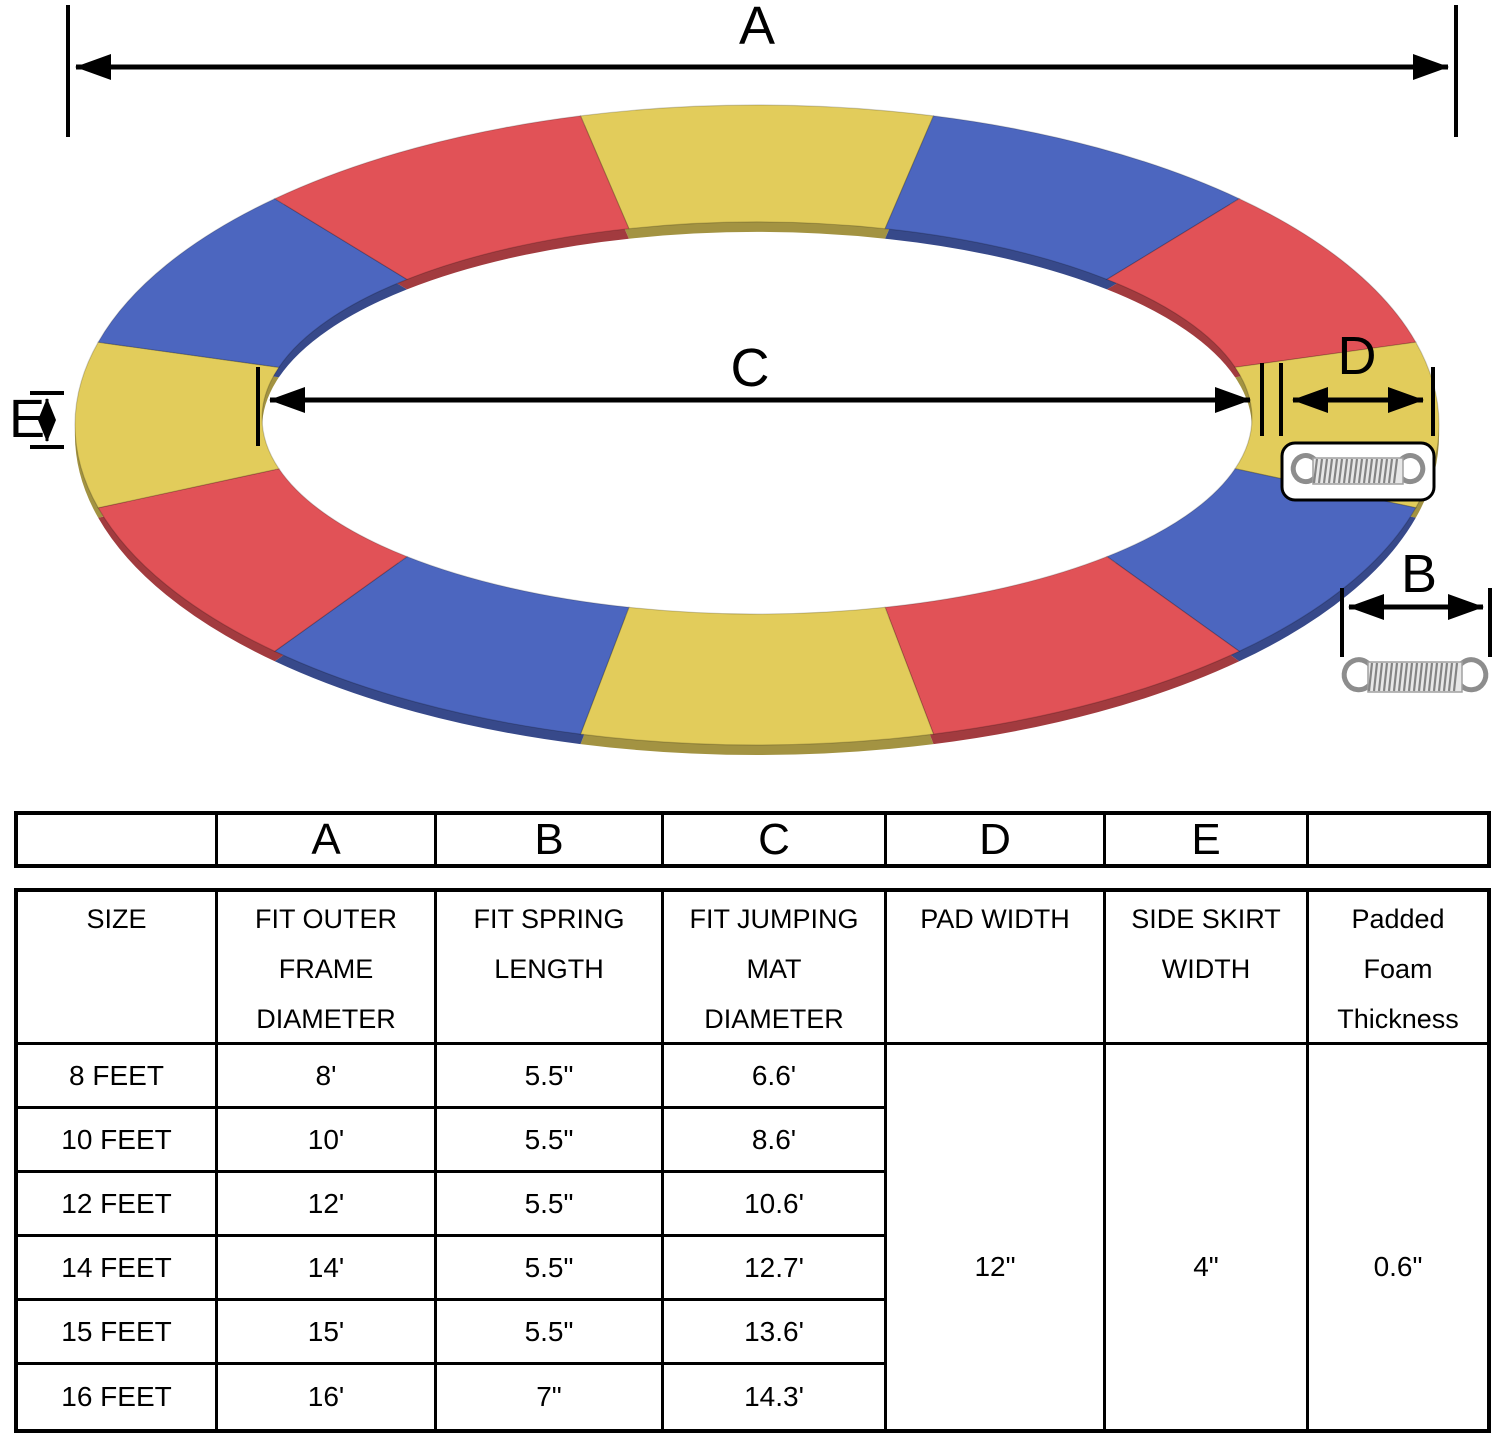 This screenshot has width=1500, height=1434. What do you see at coordinates (118, 1269) in the screenshot?
I see `size-cell: 14 FEET` at bounding box center [118, 1269].